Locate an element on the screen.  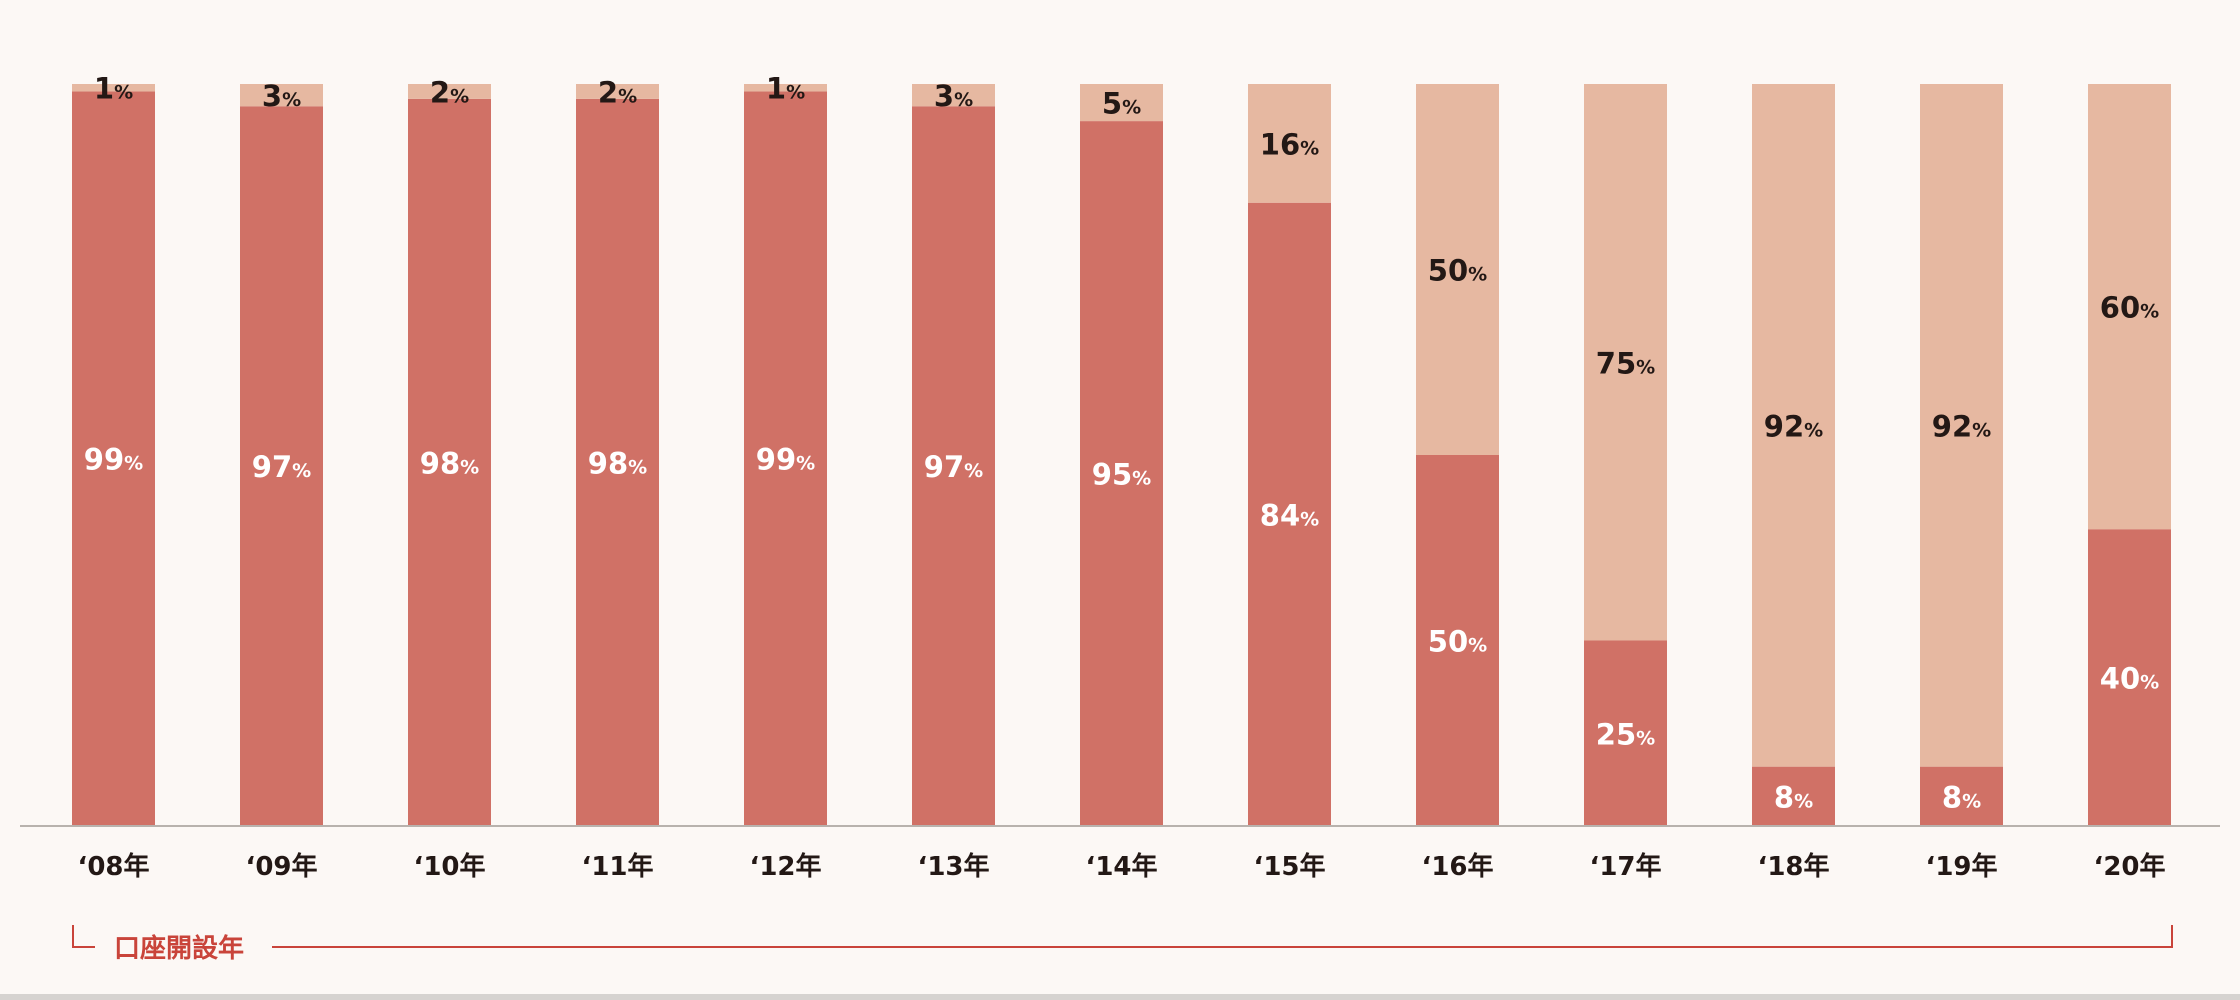
data-label: 25% is located at coordinates (1625, 734).